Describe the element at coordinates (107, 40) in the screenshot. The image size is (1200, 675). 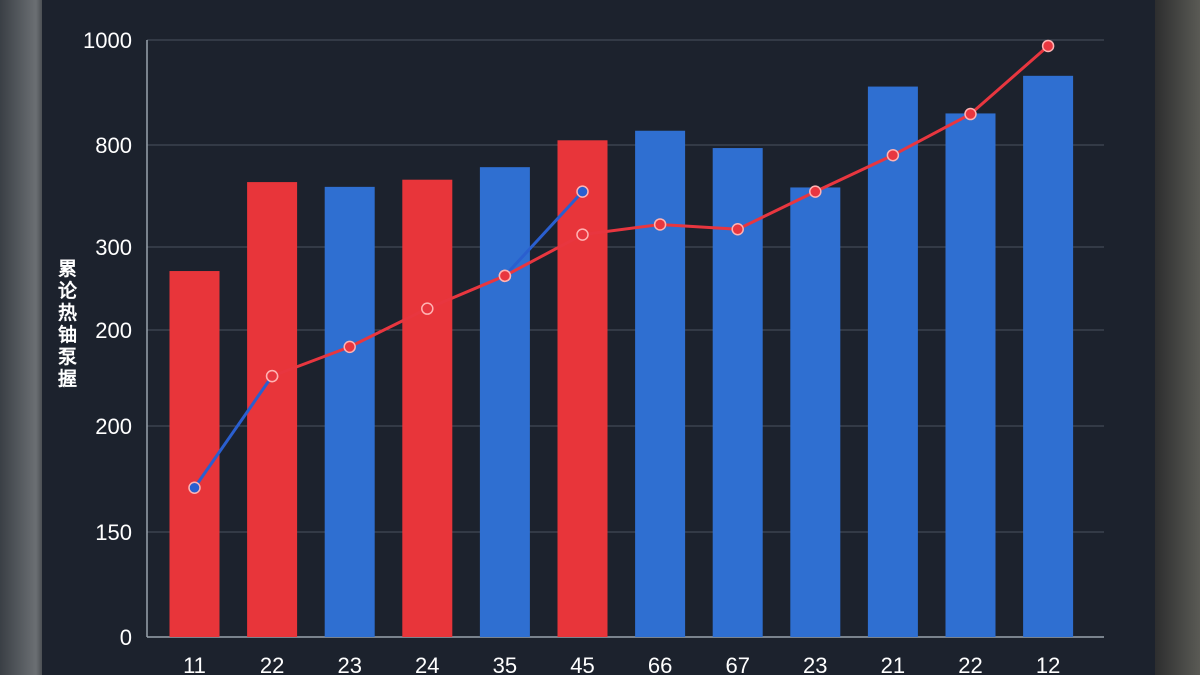
I see `y-tick-label: 1000` at that location.